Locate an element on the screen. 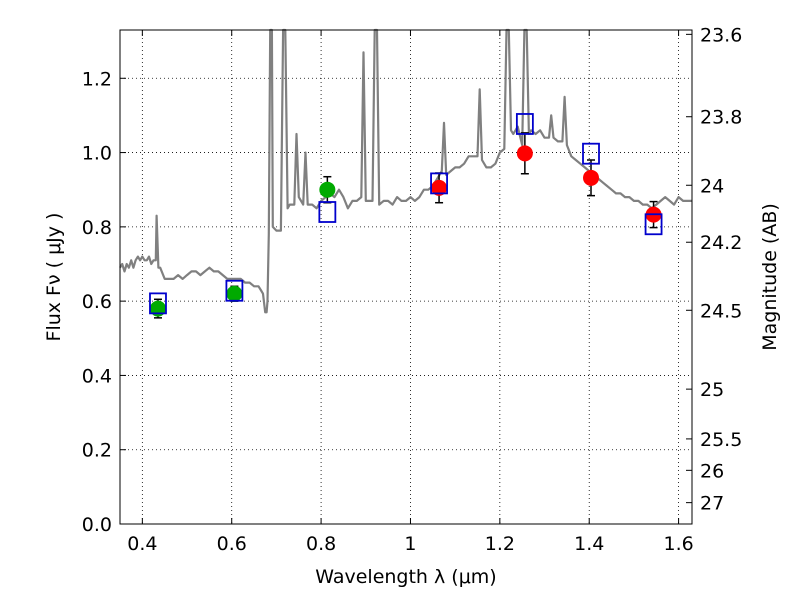 The image size is (800, 600). y-tick-label: 0.2 is located at coordinates (97, 451).